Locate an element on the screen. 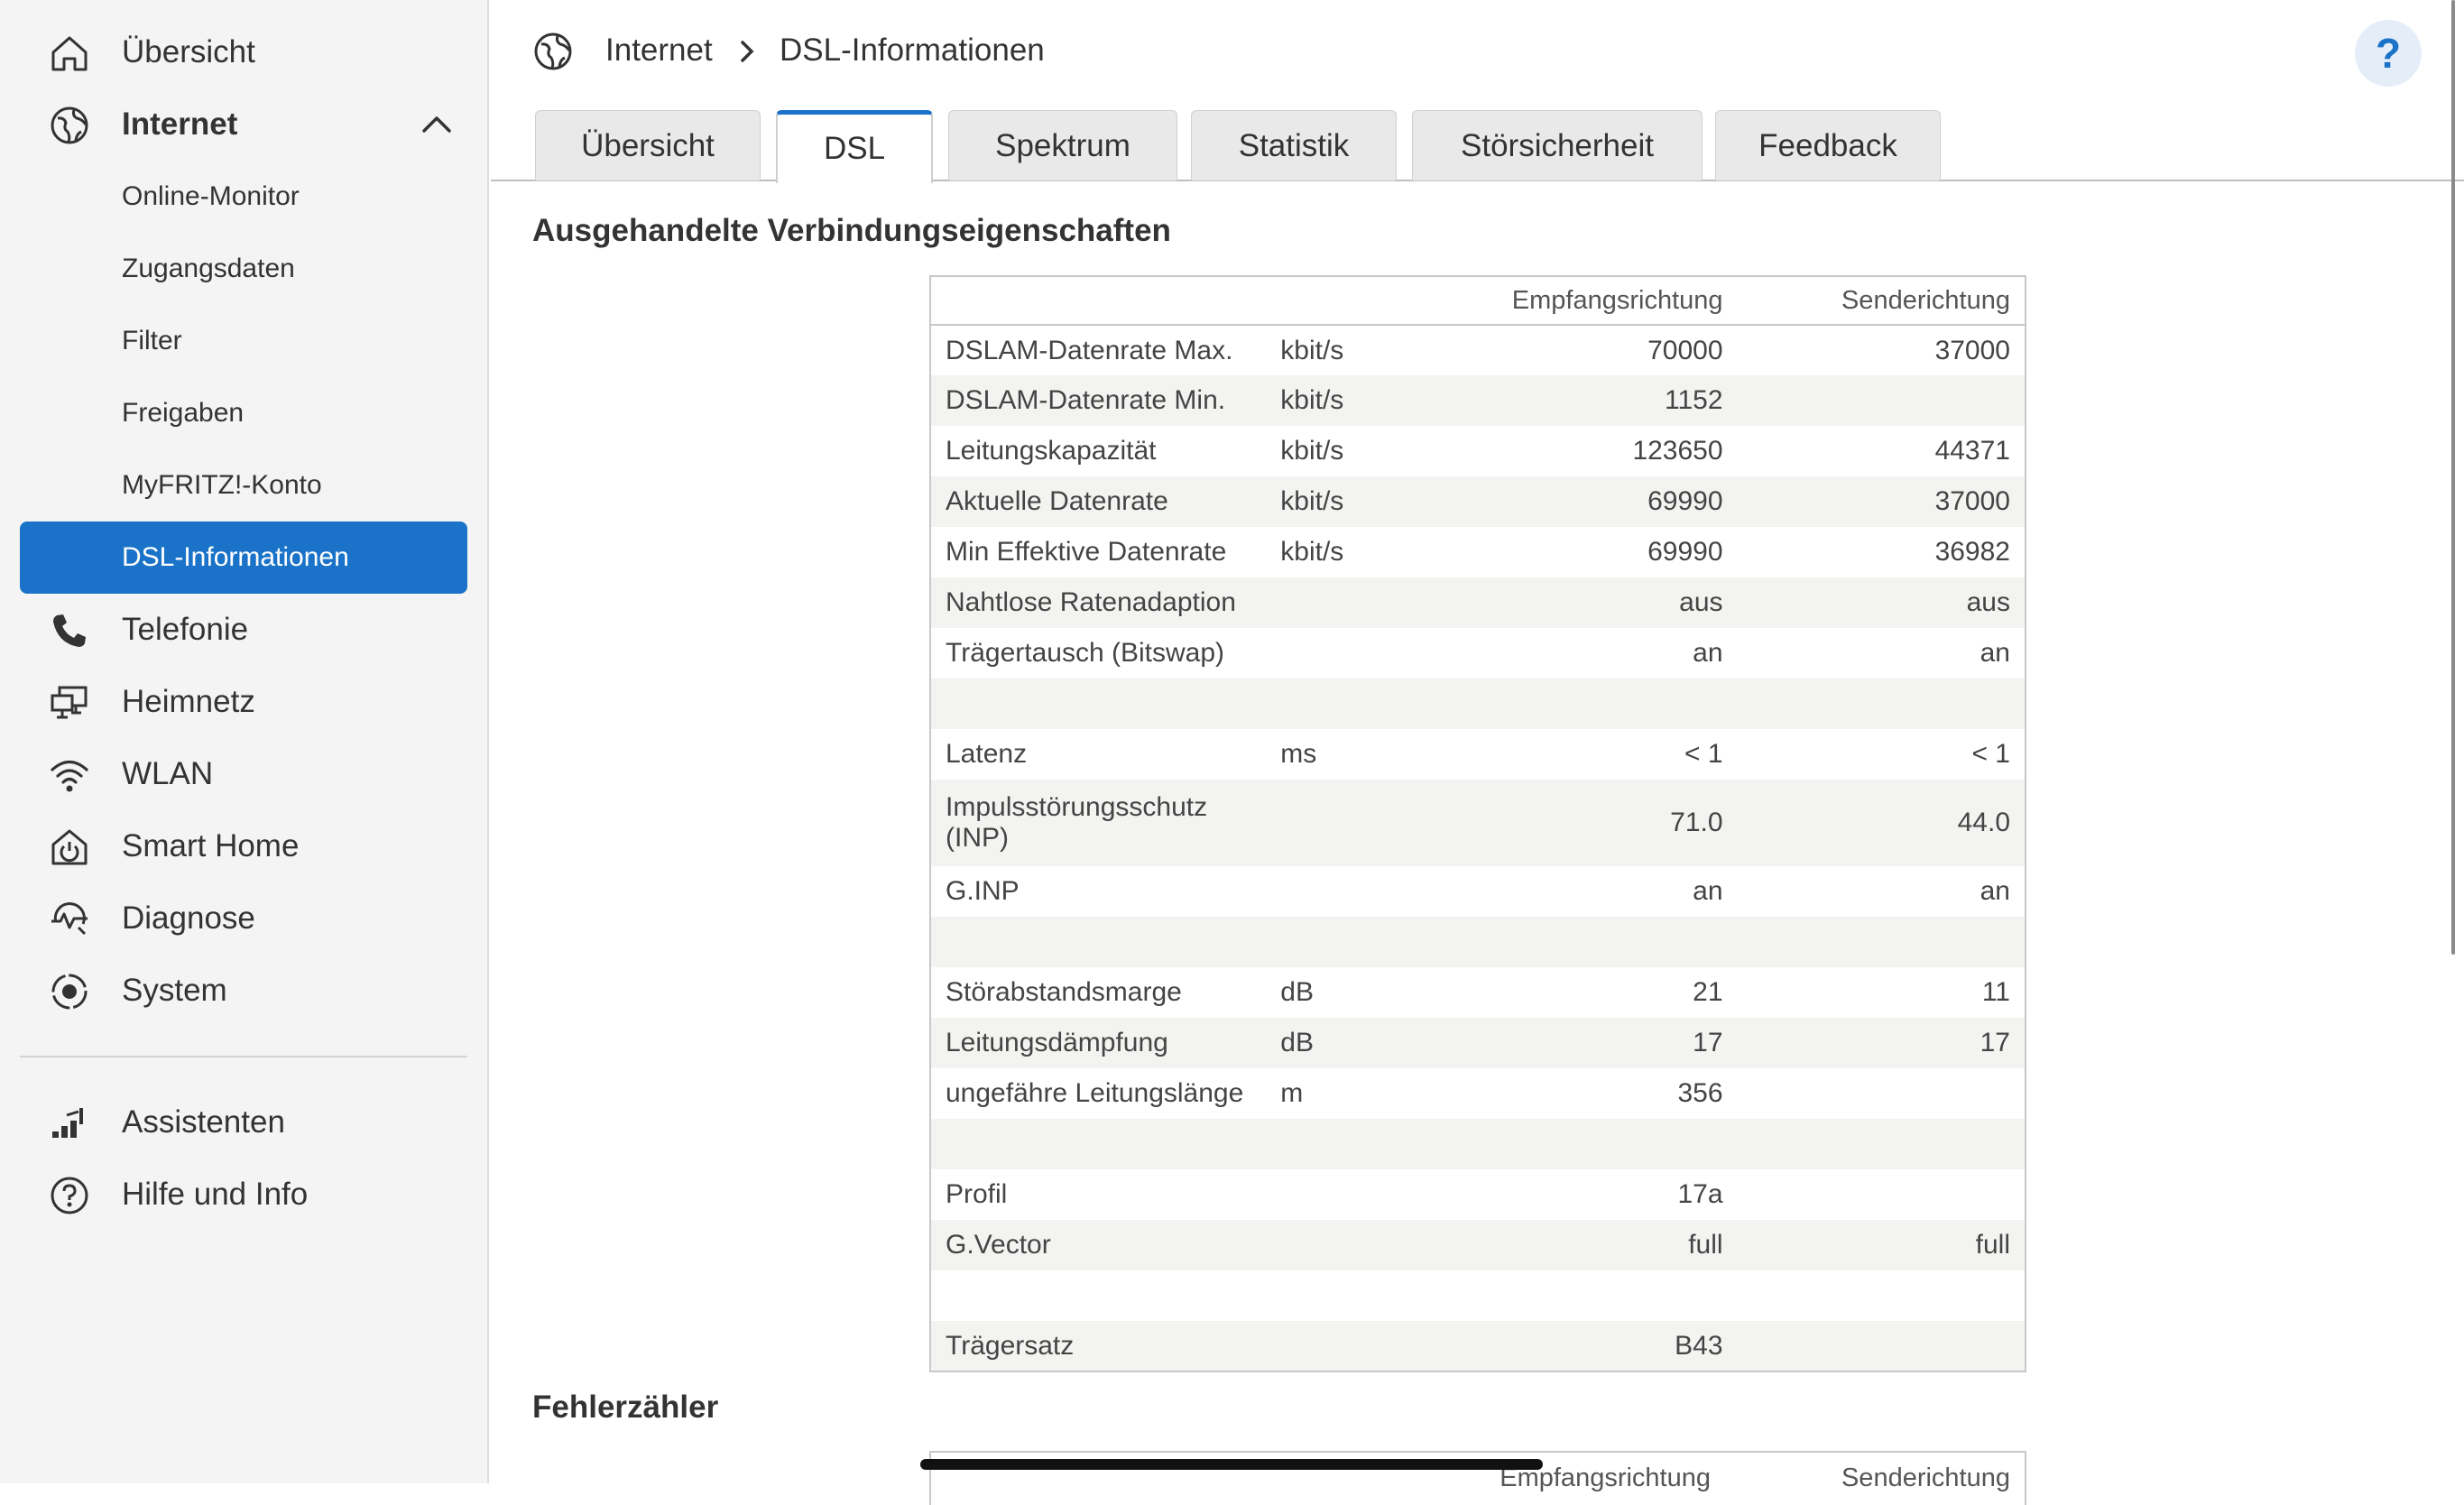  cell-name: Störabstandsmarge is located at coordinates (1105, 993).